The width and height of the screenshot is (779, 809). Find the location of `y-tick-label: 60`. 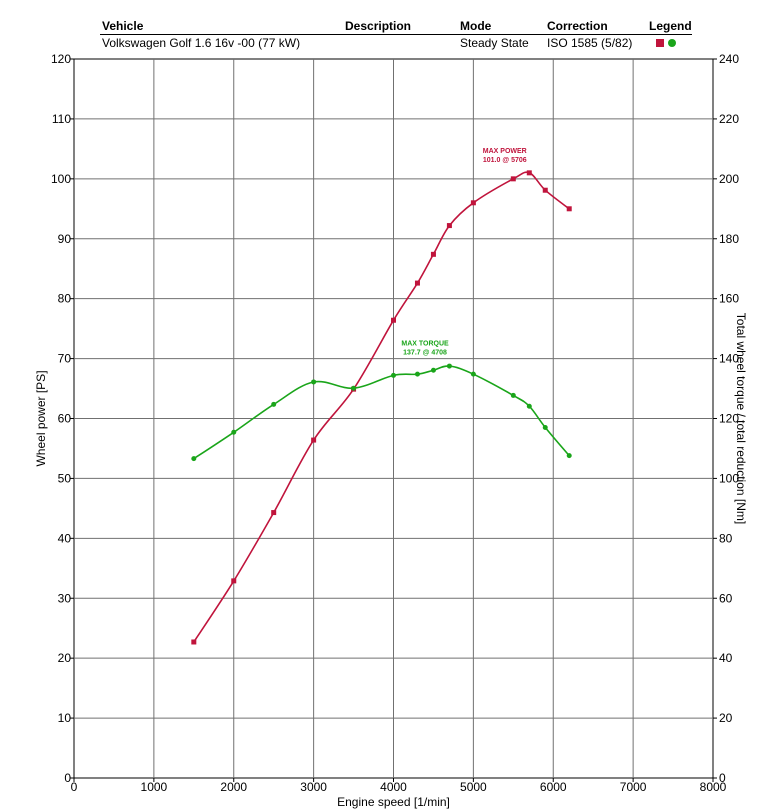

y-tick-label: 60 is located at coordinates (65, 419).